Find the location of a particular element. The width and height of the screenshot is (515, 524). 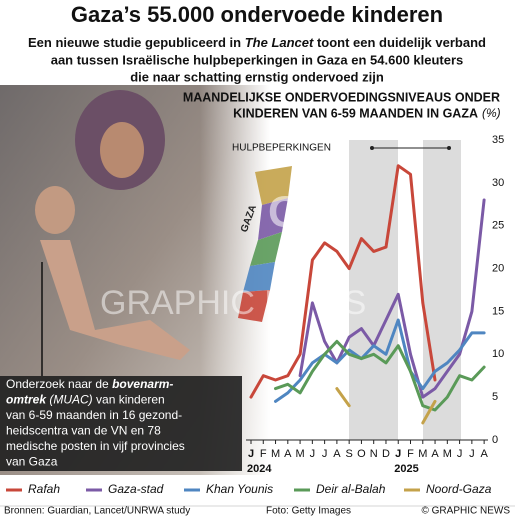

photo-credit: Foto: Getty Images is located at coordinates (308, 511).